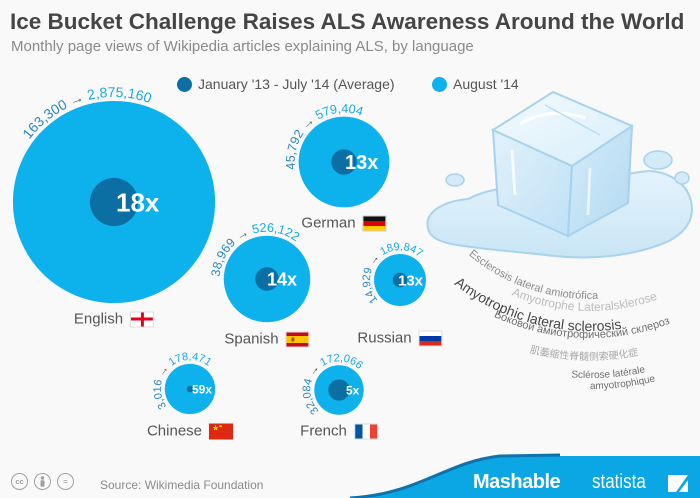  Describe the element at coordinates (430, 338) in the screenshot. I see `russia-flag-icon` at that location.